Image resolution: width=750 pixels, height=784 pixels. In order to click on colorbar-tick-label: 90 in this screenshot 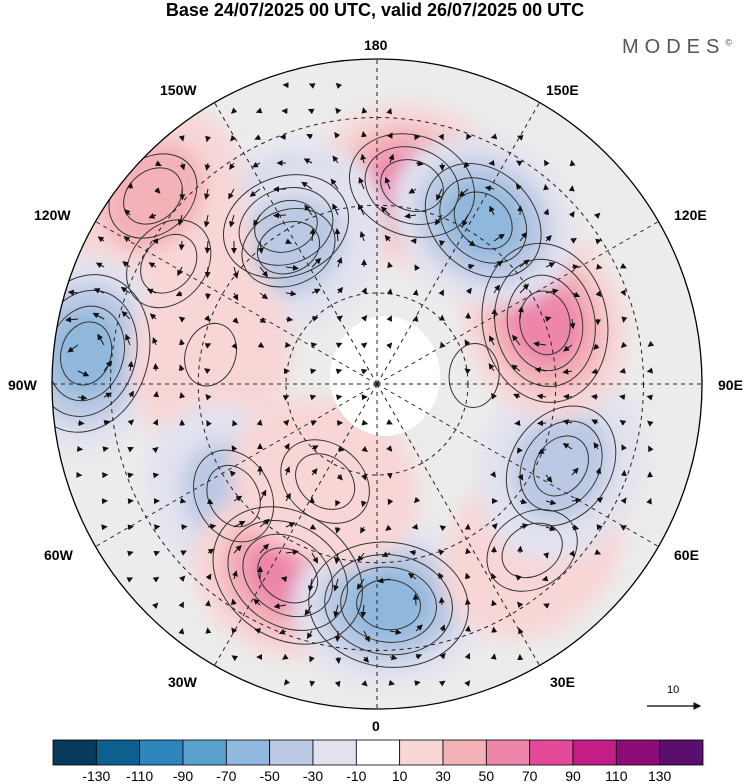, I will do `click(573, 776)`.